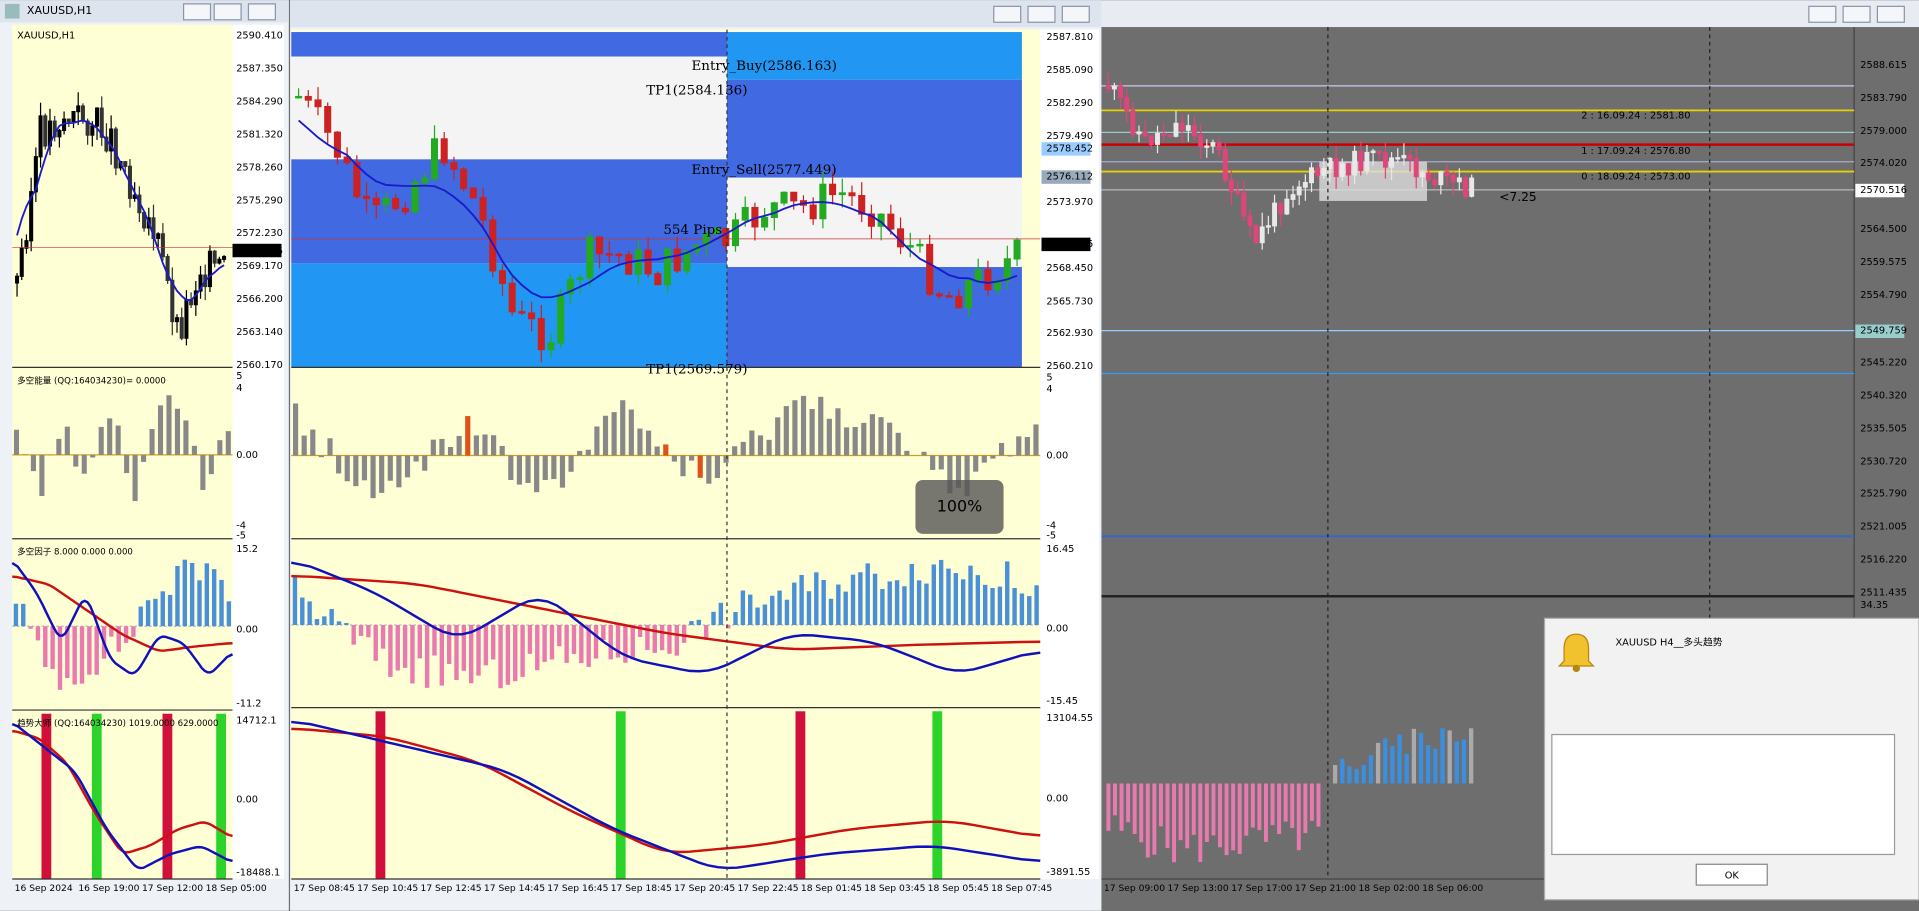 The height and width of the screenshot is (911, 1919). I want to click on ok-button, so click(1731, 874).